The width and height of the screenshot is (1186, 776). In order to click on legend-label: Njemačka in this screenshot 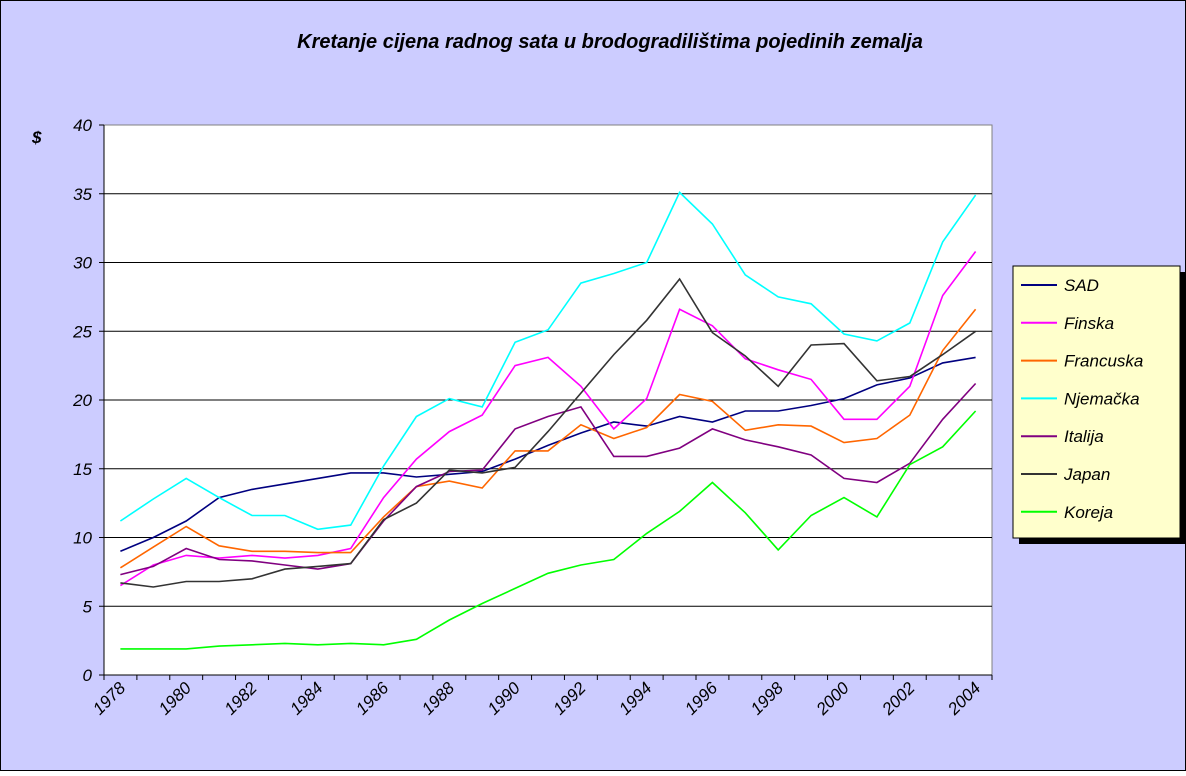, I will do `click(1102, 398)`.